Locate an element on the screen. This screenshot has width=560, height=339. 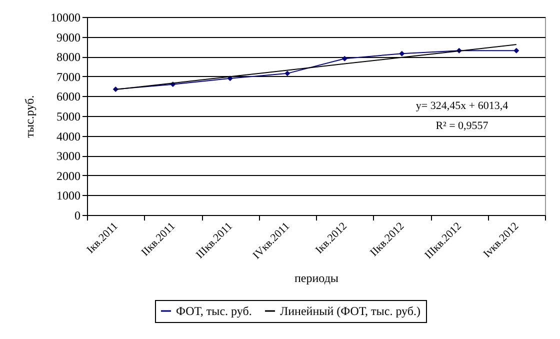
annotation: y= 324,45x + 6013,4 is located at coordinates (462, 106).